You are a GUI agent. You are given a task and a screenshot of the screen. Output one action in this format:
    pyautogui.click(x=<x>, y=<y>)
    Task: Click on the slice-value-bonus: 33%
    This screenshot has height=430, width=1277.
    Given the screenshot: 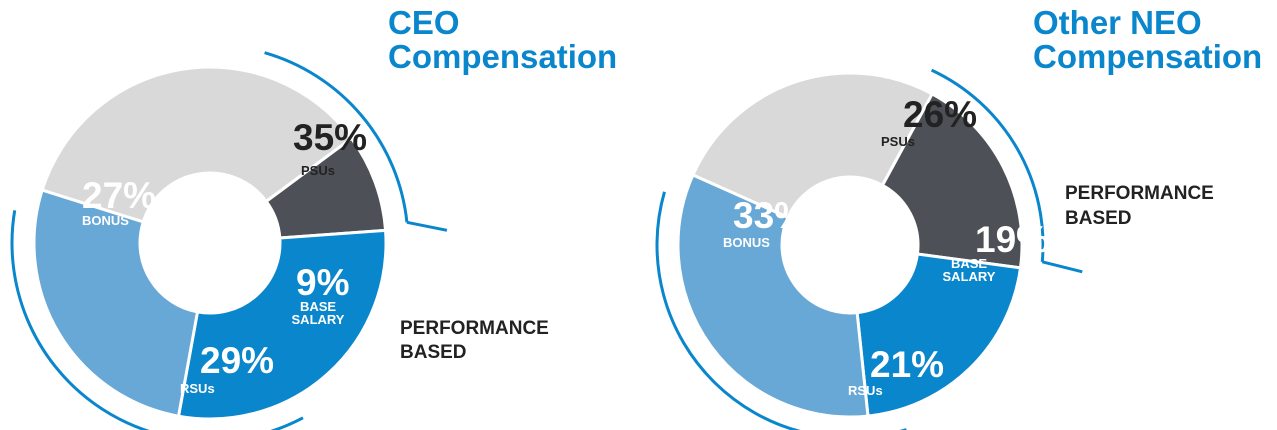 What is the action you would take?
    pyautogui.click(x=770, y=215)
    